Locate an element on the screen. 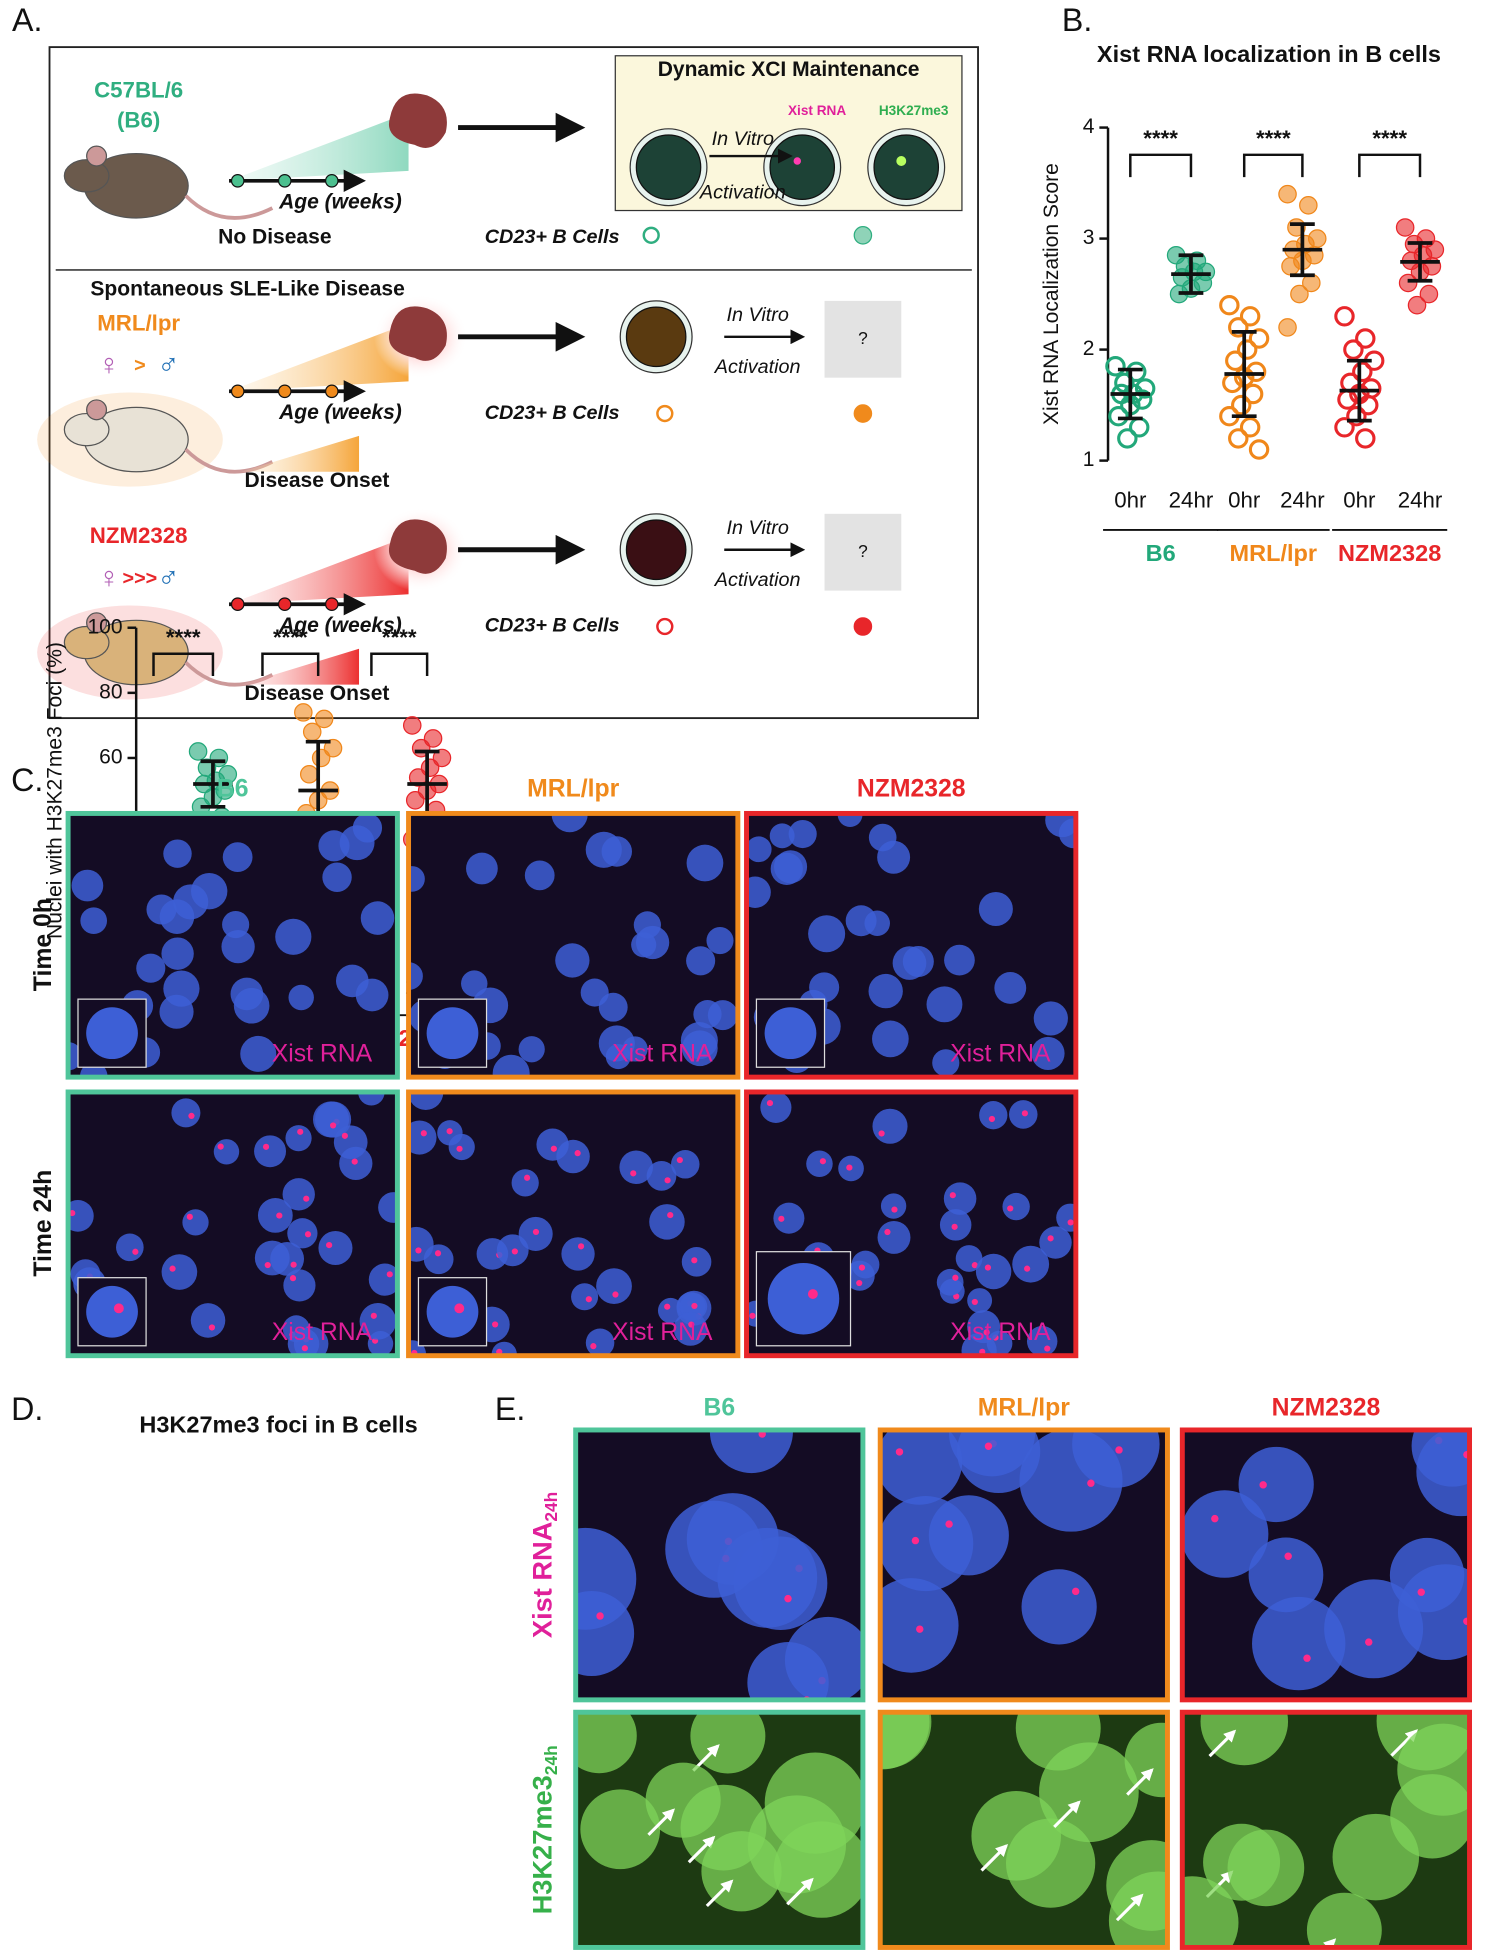 This screenshot has width=1498, height=1950. label: In Vitro is located at coordinates (743, 139).